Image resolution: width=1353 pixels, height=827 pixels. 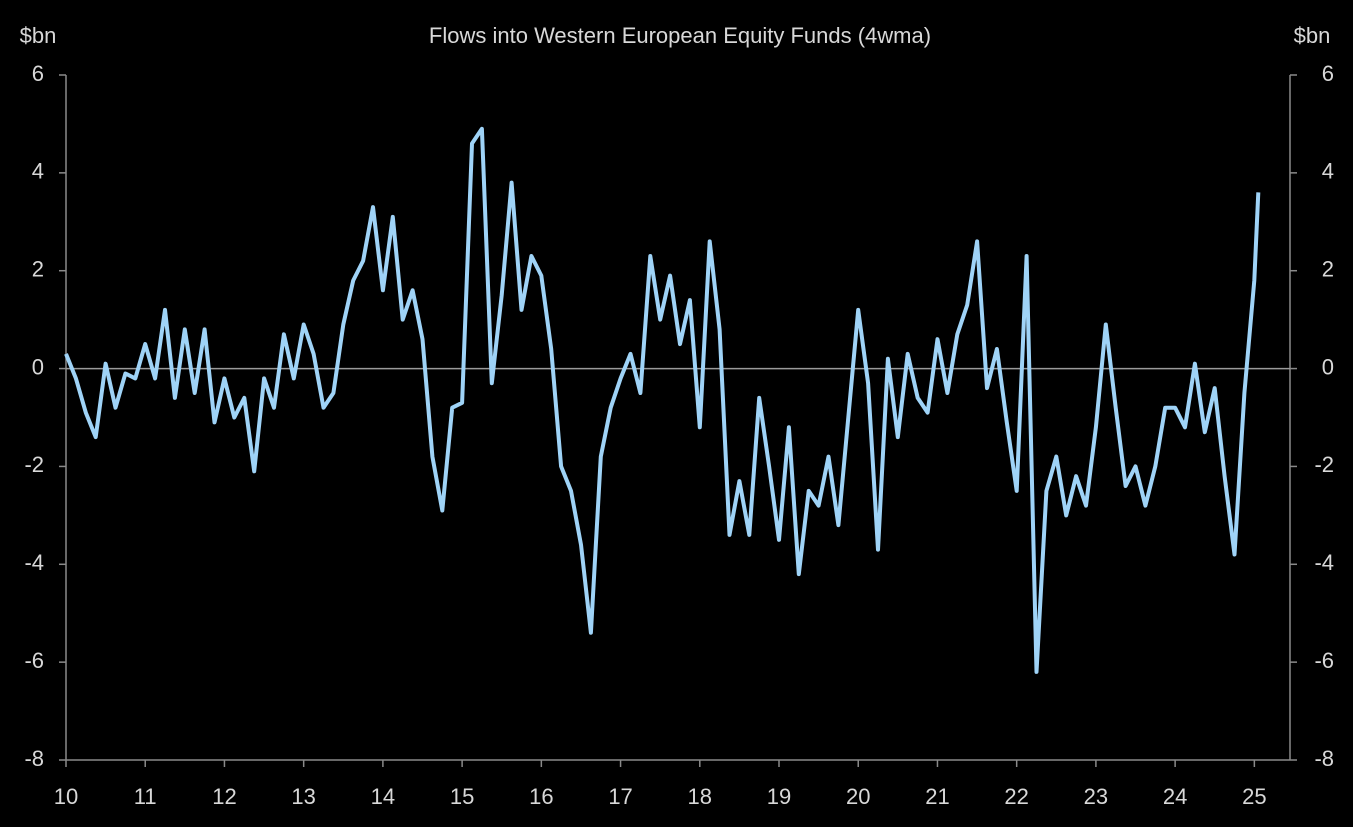 I want to click on x-tick-label: 21, so click(x=937, y=796).